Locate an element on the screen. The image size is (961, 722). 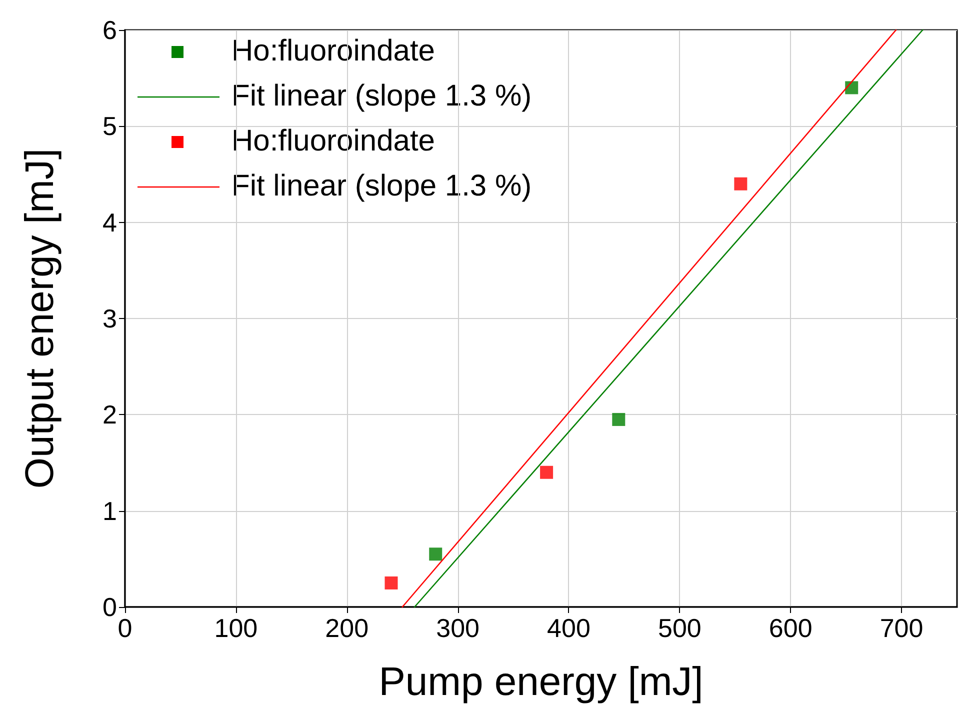
x-tick-label: 500 is located at coordinates (680, 628).